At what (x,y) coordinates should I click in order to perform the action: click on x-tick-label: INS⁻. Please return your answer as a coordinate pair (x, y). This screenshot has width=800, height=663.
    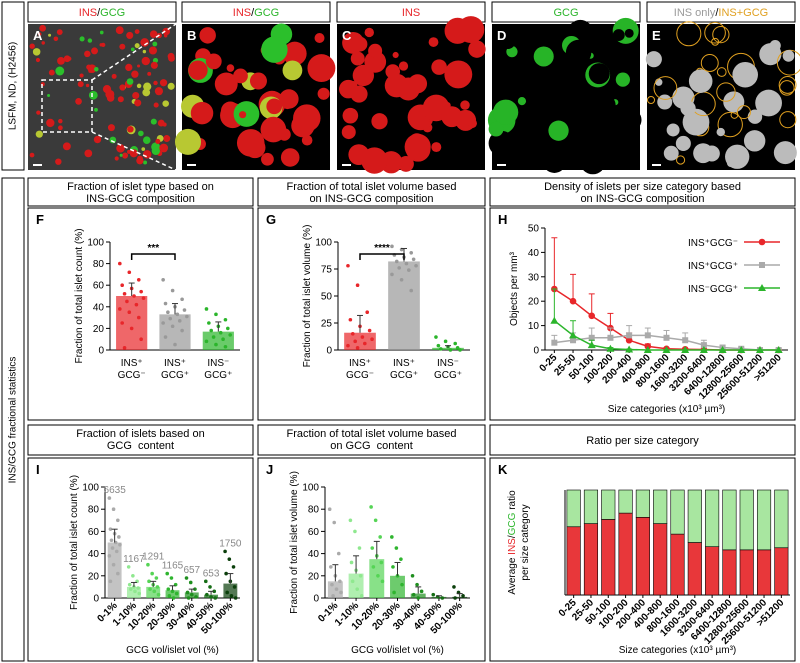
    Looking at the image, I should click on (448, 363).